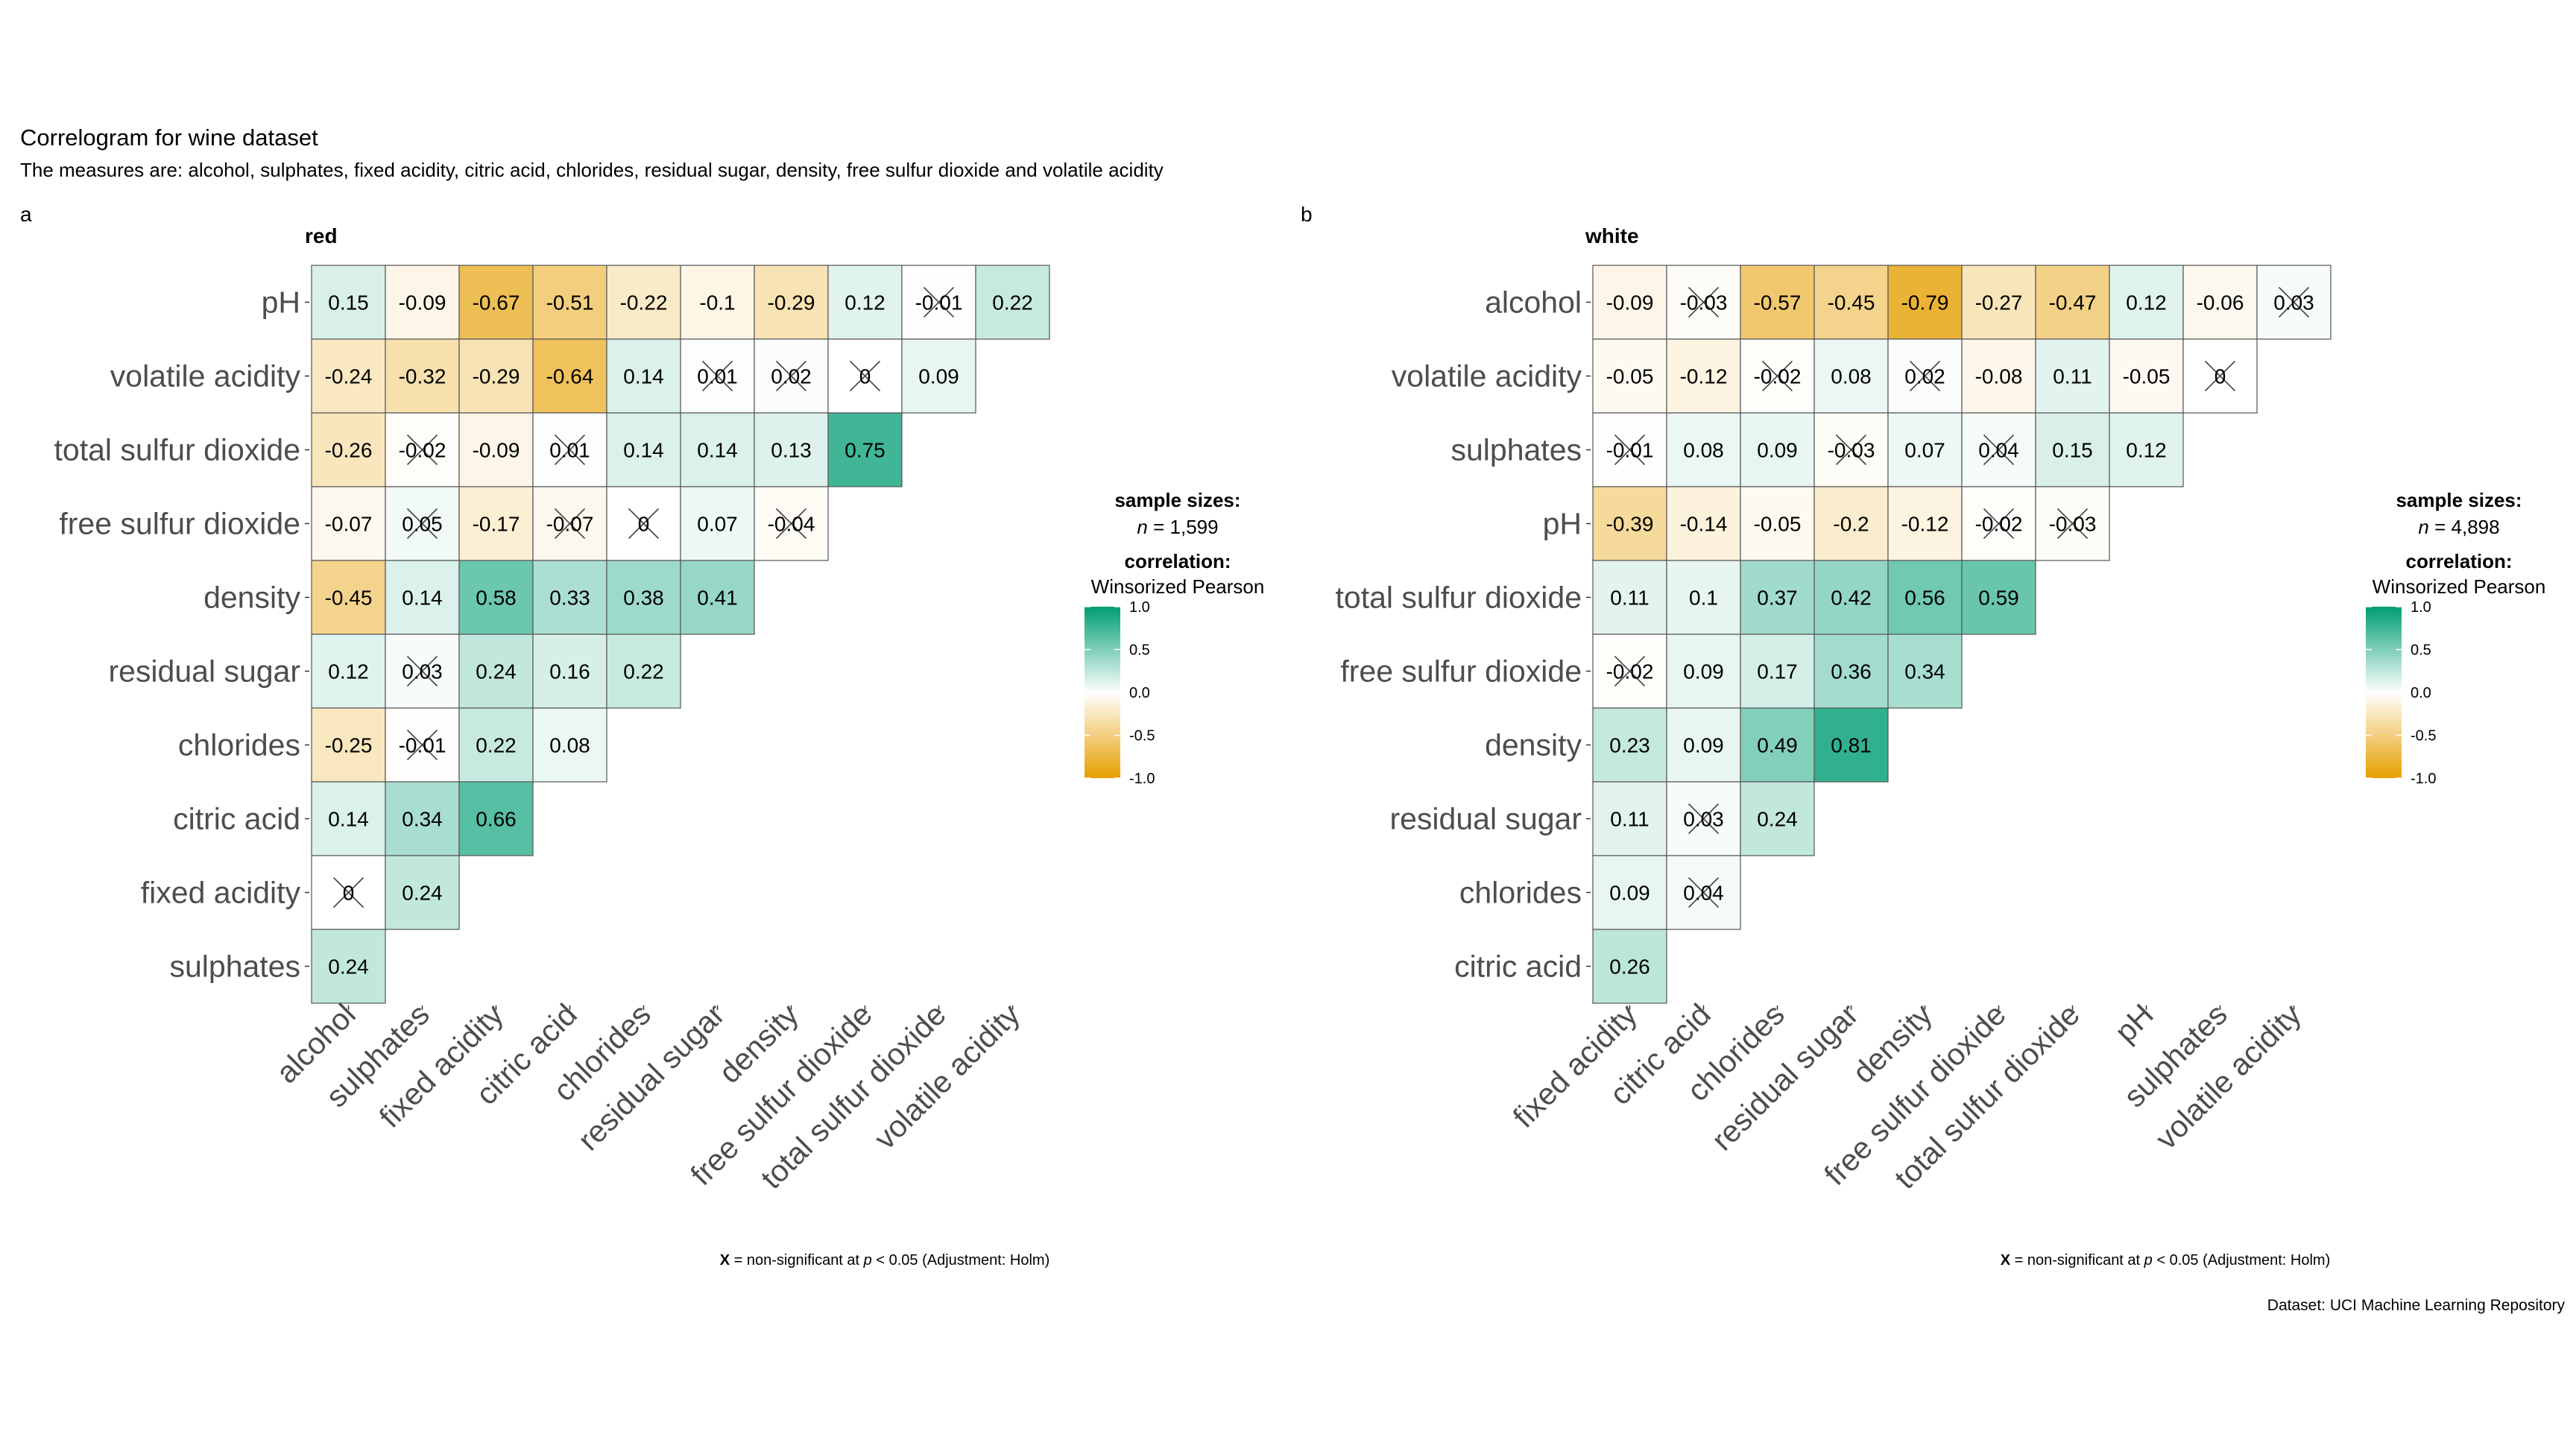 This screenshot has height=1431, width=2576. Describe the element at coordinates (169, 138) in the screenshot. I see `figure-title: Correlogram for wine dataset` at that location.